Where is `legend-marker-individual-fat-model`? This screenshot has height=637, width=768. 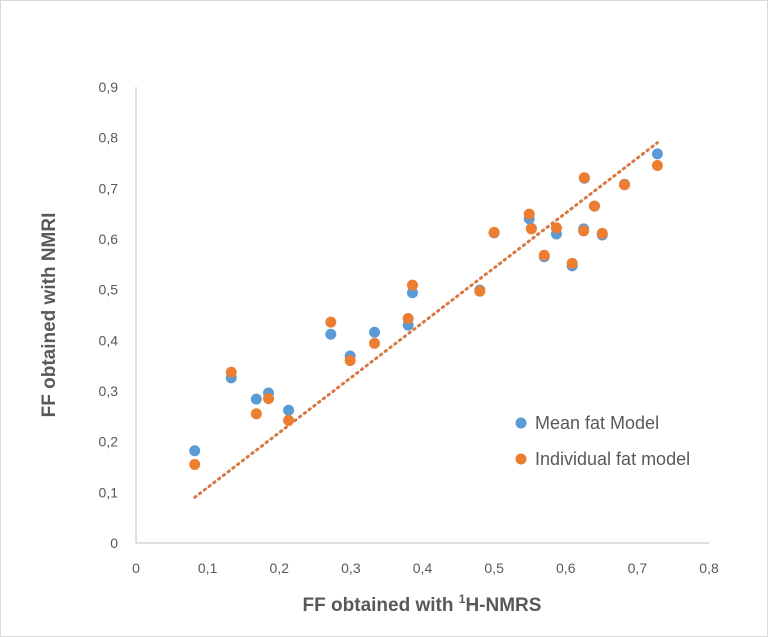
legend-marker-individual-fat-model is located at coordinates (521, 459).